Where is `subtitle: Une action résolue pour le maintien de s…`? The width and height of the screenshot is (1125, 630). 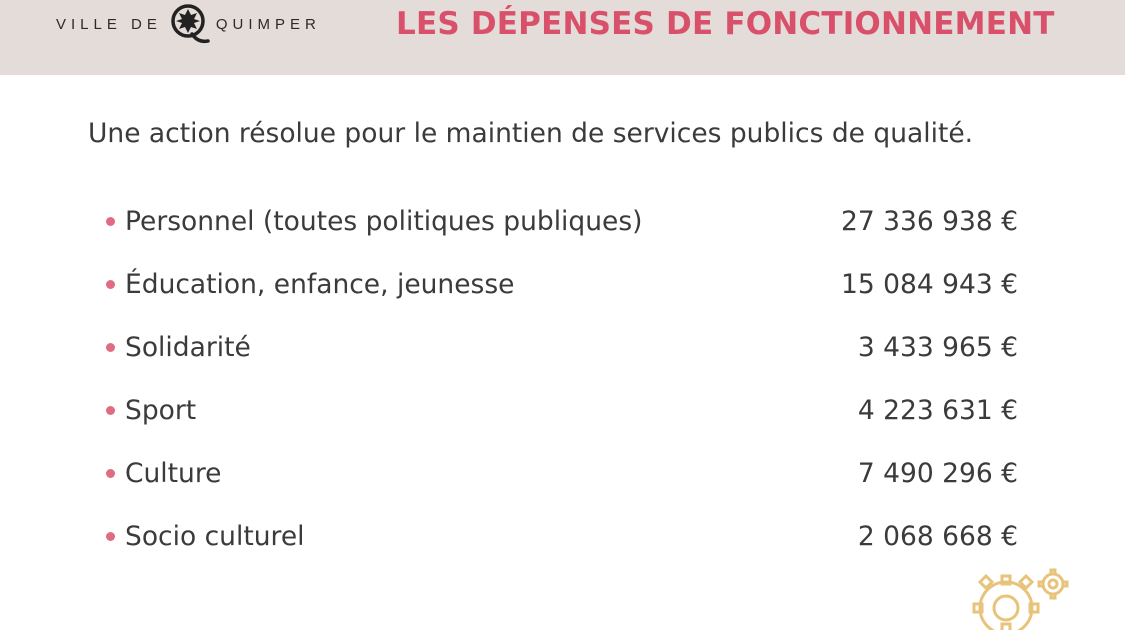 subtitle: Une action résolue pour le maintien de s… is located at coordinates (531, 133).